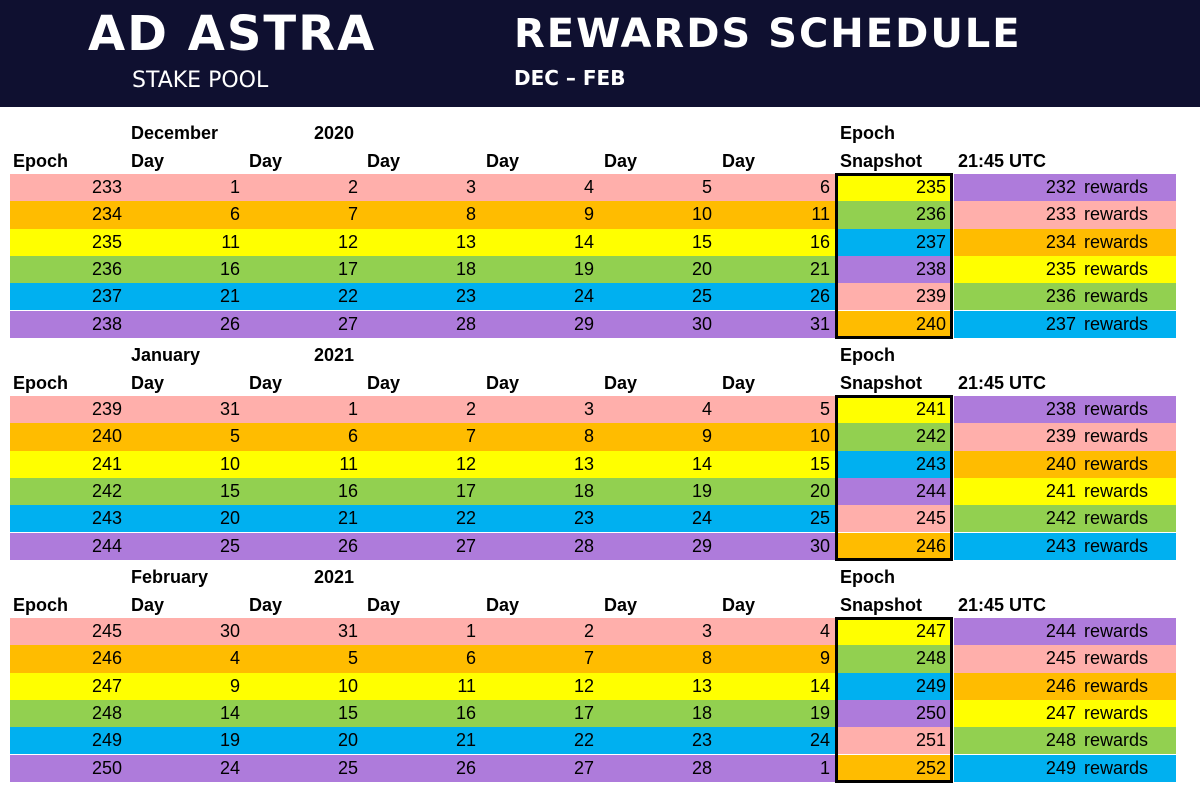 This screenshot has height=800, width=1200. What do you see at coordinates (334, 577) in the screenshot?
I see `month-year: 2021` at bounding box center [334, 577].